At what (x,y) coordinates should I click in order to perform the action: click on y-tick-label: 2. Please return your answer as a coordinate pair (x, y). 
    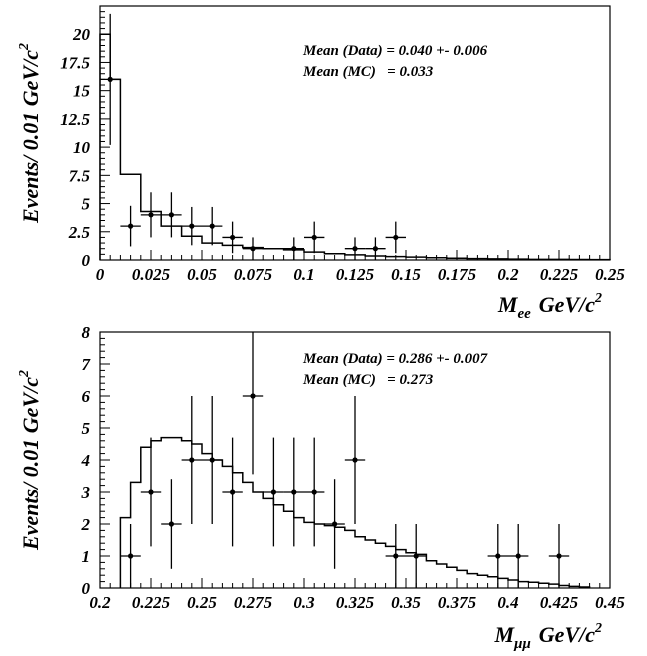
    Looking at the image, I should click on (86, 524).